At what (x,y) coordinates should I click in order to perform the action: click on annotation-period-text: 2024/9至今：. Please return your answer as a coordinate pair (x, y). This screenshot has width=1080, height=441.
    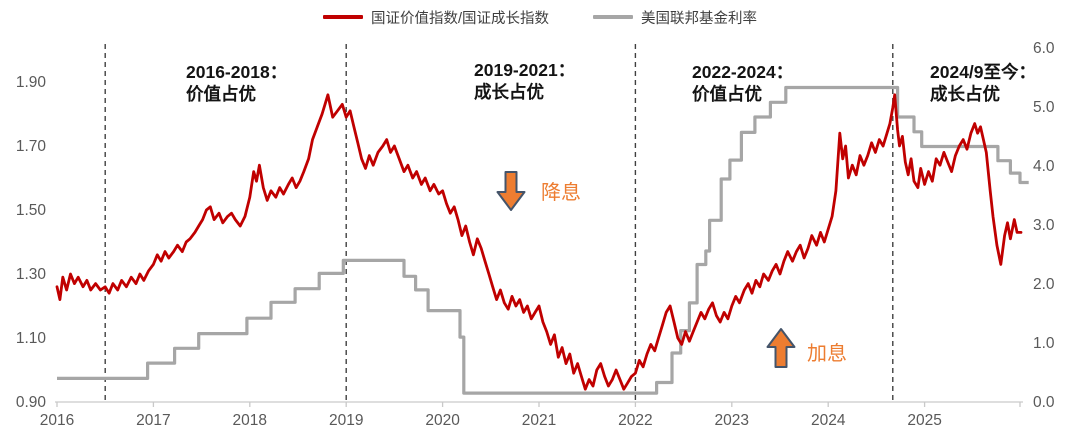
    Looking at the image, I should click on (983, 72).